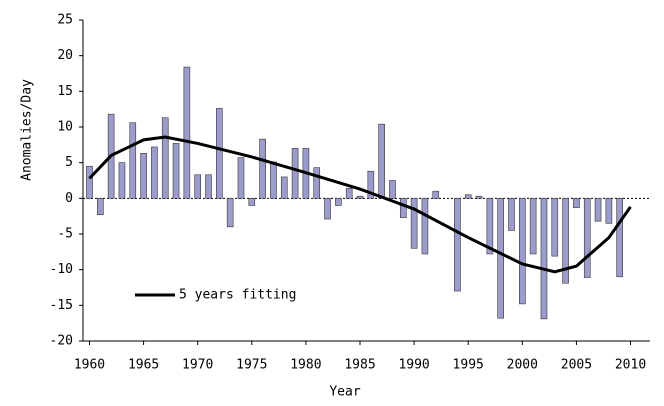 This screenshot has width=664, height=406. Describe the element at coordinates (65, 127) in the screenshot. I see `y-tick-label: 10` at that location.